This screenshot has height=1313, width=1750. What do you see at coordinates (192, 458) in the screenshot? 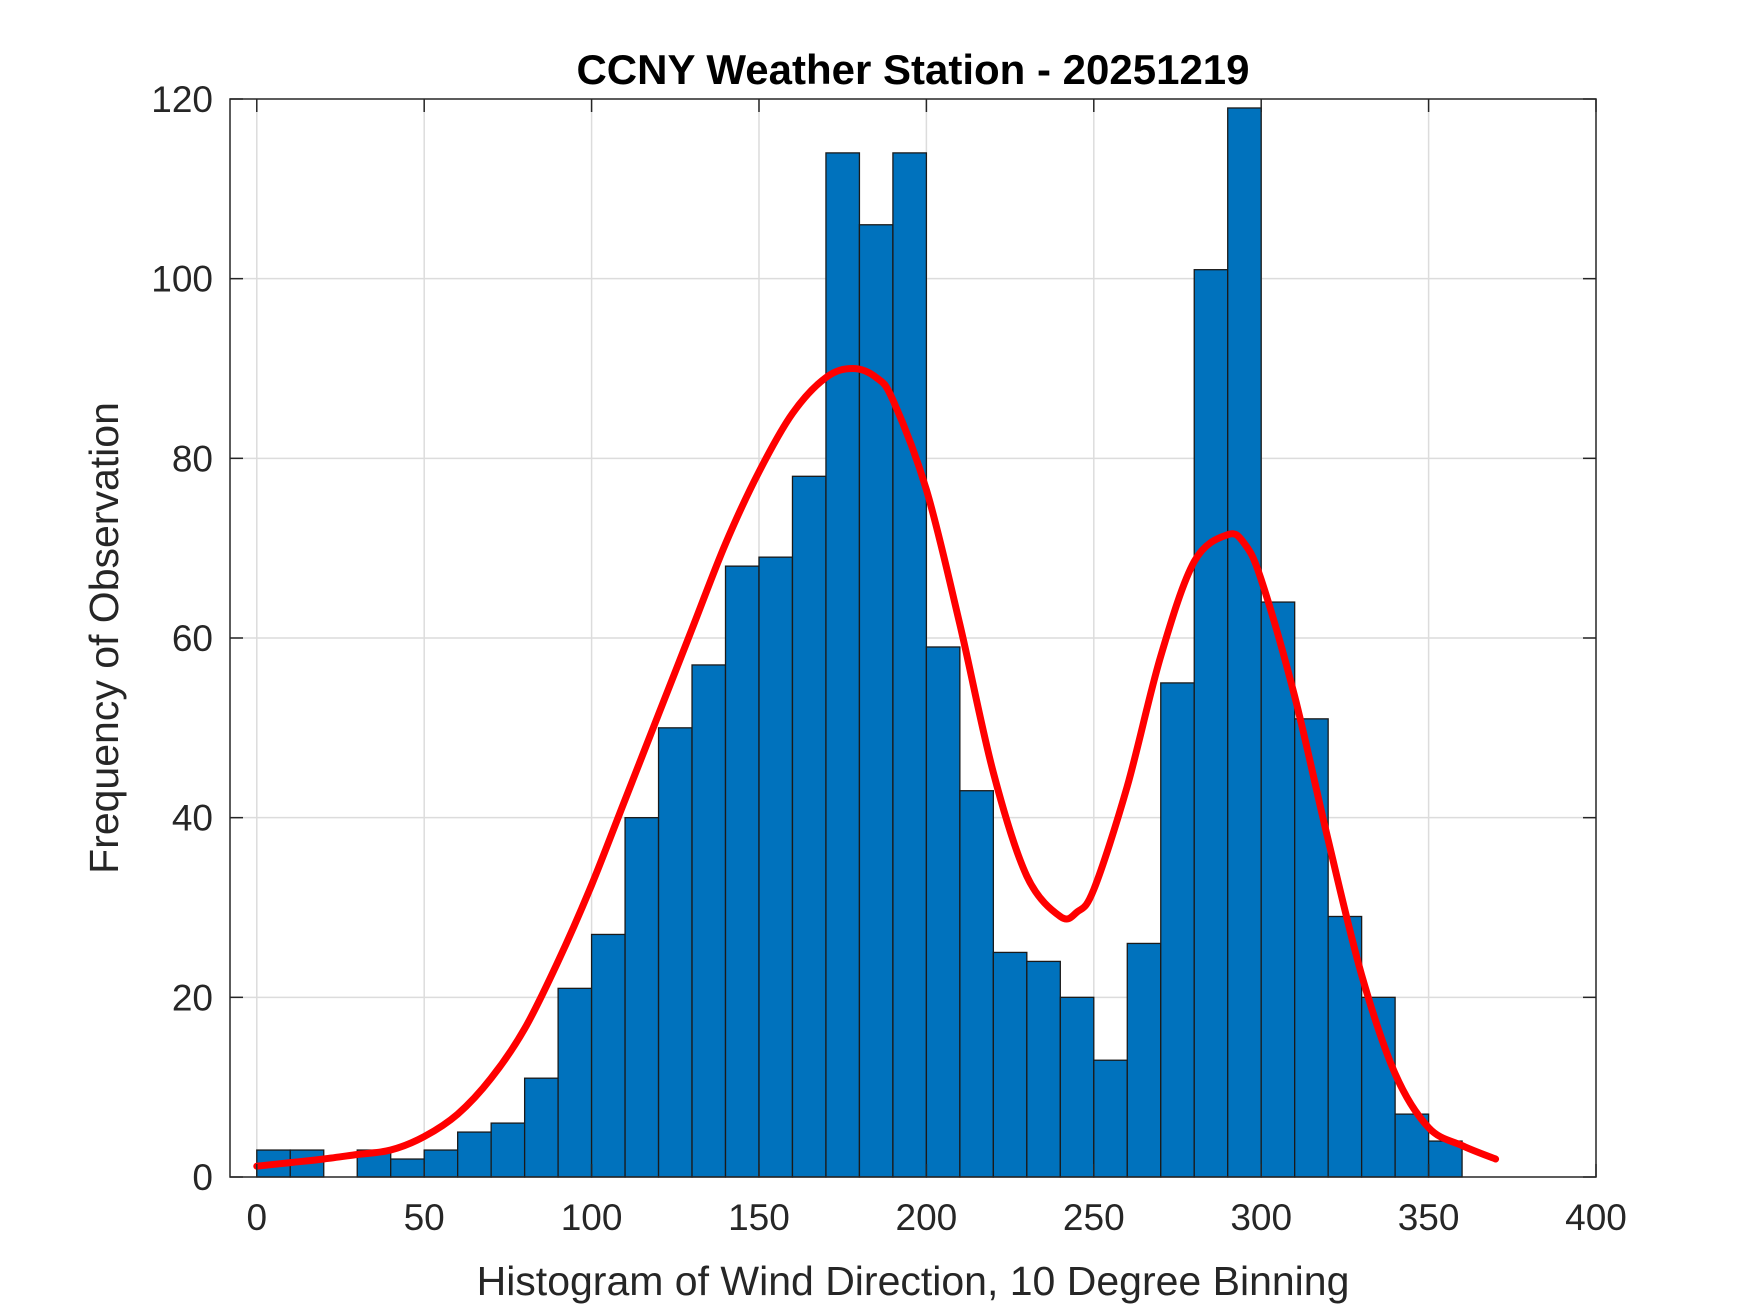
I see `y-tick-label: 80` at bounding box center [192, 458].